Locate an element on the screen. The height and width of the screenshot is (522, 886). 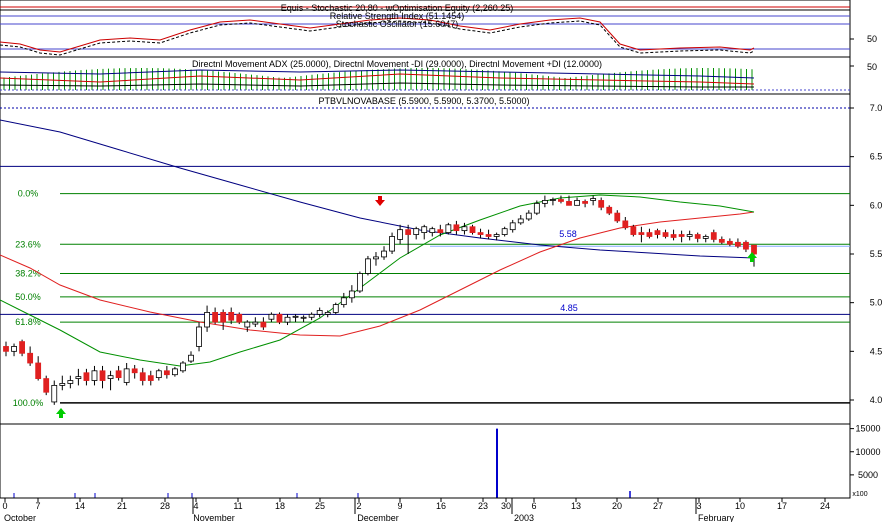
indicator-lines is located at coordinates (427, 31).